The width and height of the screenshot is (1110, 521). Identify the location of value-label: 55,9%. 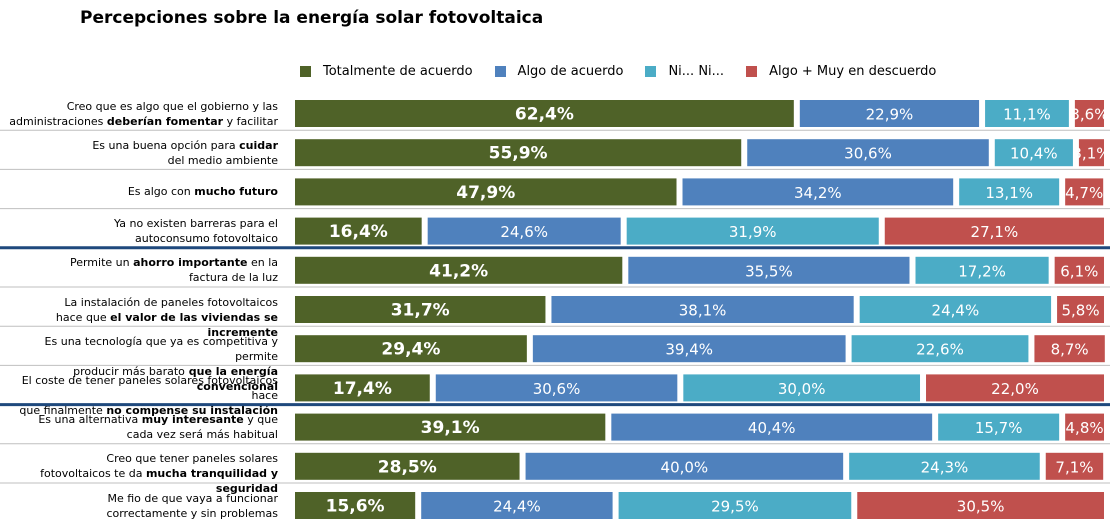
(518, 154).